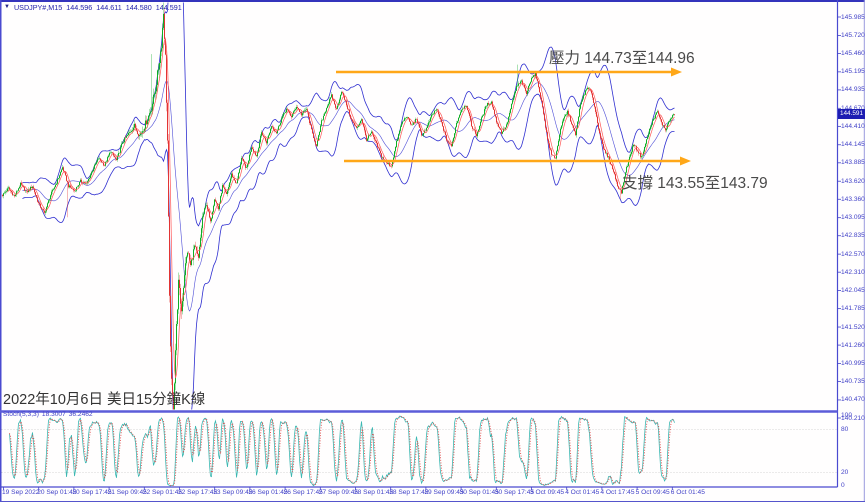 The image size is (865, 502). What do you see at coordinates (847, 415) in the screenshot?
I see `stoch-axis-label: 100` at bounding box center [847, 415].